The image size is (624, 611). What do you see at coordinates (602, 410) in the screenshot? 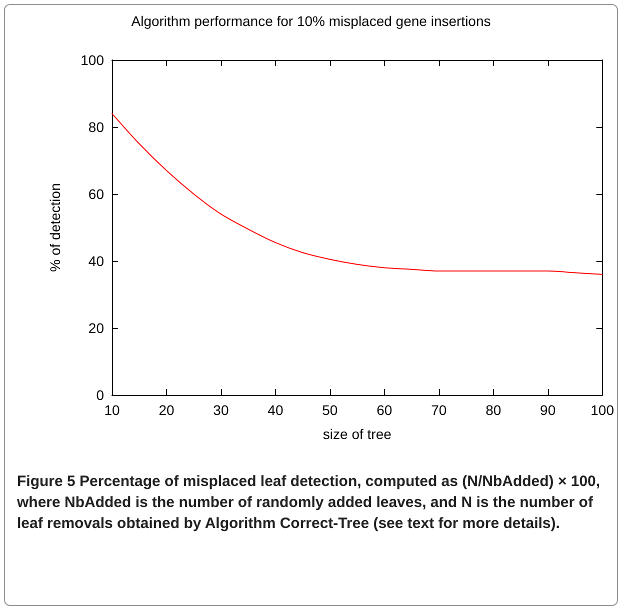
I see `x-tick-label: 100` at bounding box center [602, 410].